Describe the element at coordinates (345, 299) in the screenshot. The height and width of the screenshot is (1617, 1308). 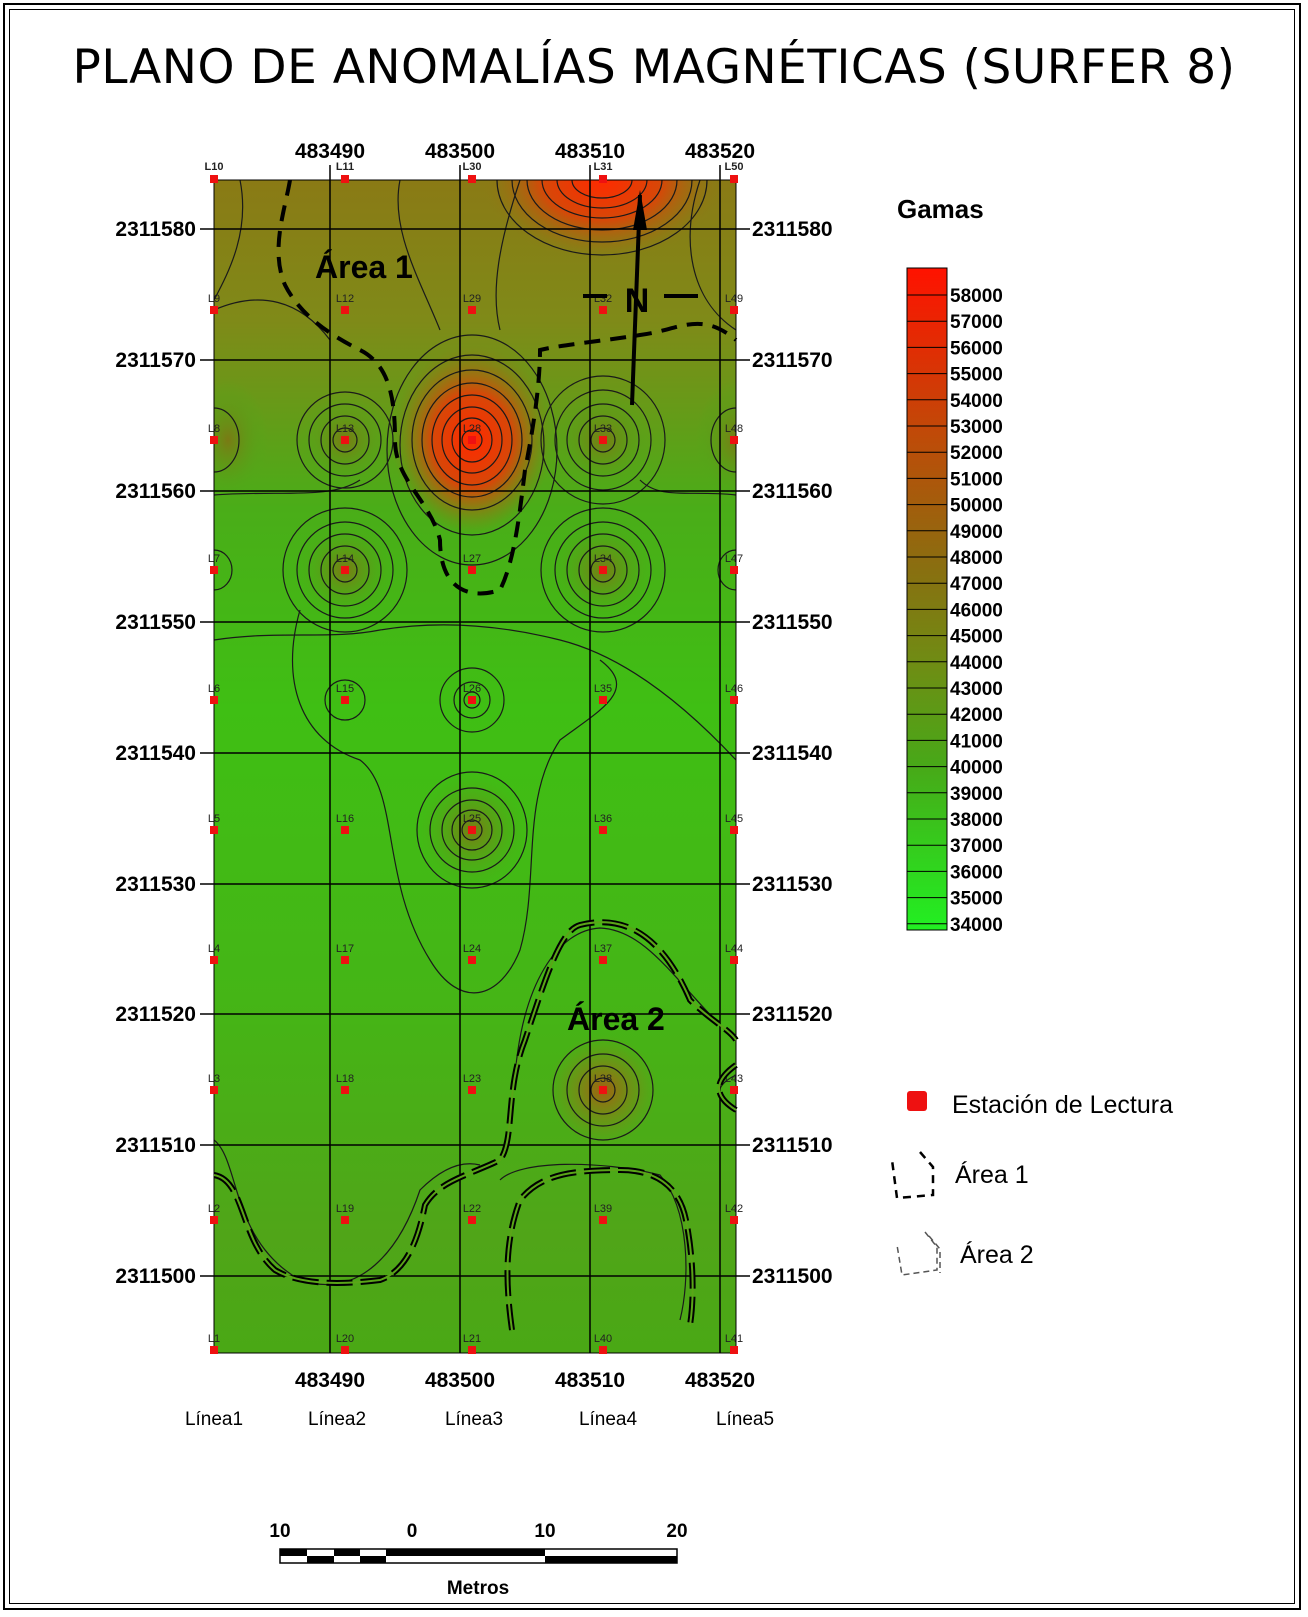
I see `station-label: L12` at that location.